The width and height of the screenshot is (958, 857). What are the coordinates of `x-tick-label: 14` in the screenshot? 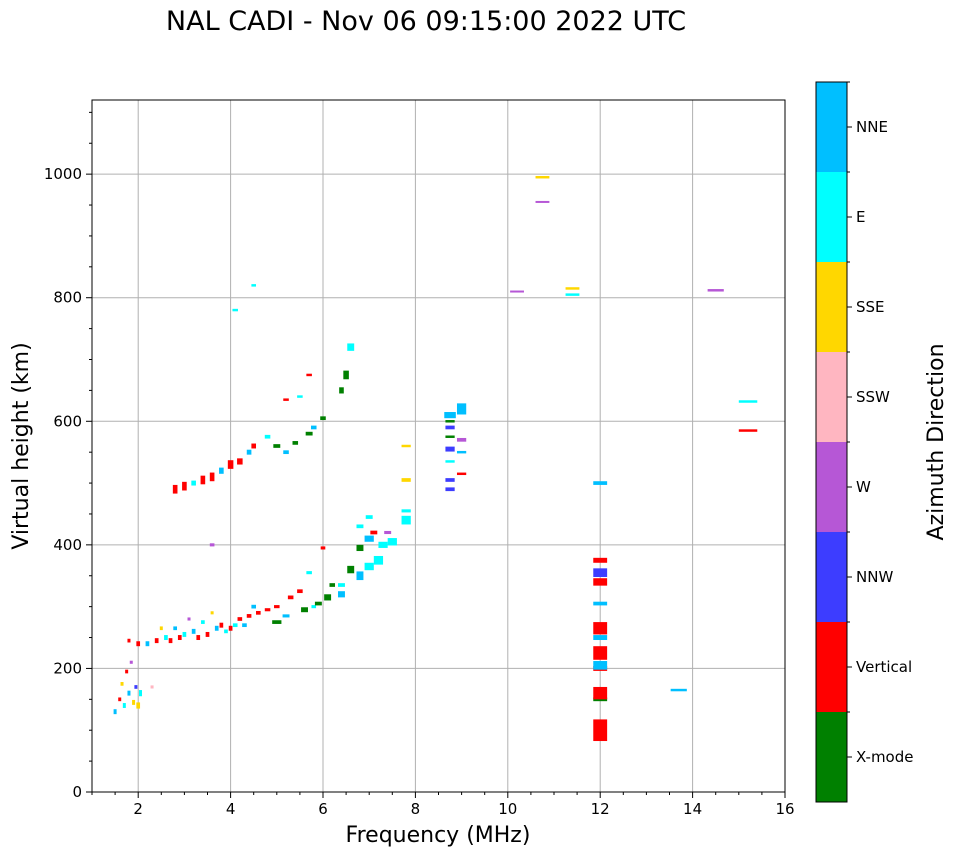 It's located at (692, 809).